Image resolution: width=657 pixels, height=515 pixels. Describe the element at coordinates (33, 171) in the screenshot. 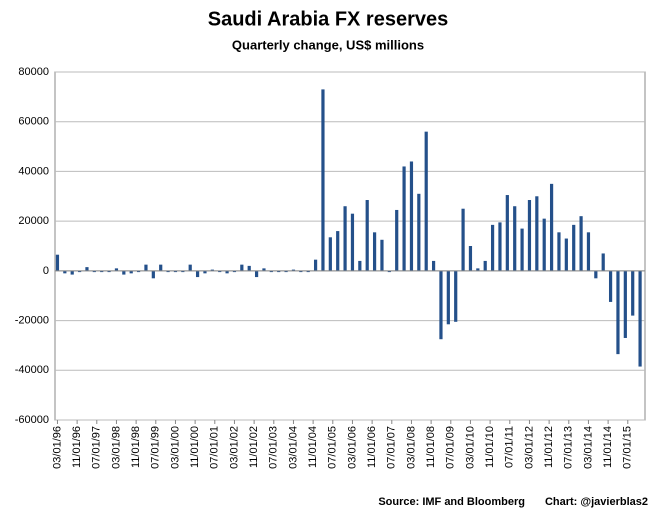

I see `y-tick-label: 40000` at that location.